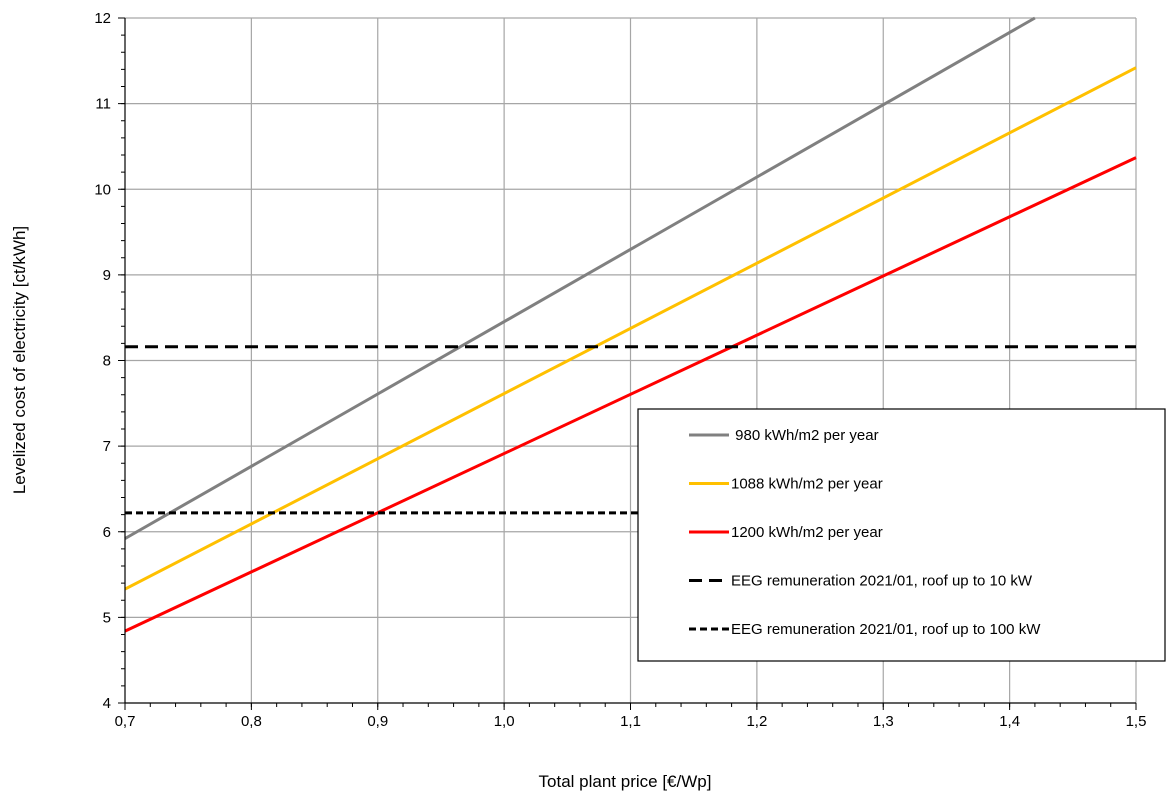 The width and height of the screenshot is (1166, 794). What do you see at coordinates (107, 446) in the screenshot?
I see `y-tick-label: 7` at bounding box center [107, 446].